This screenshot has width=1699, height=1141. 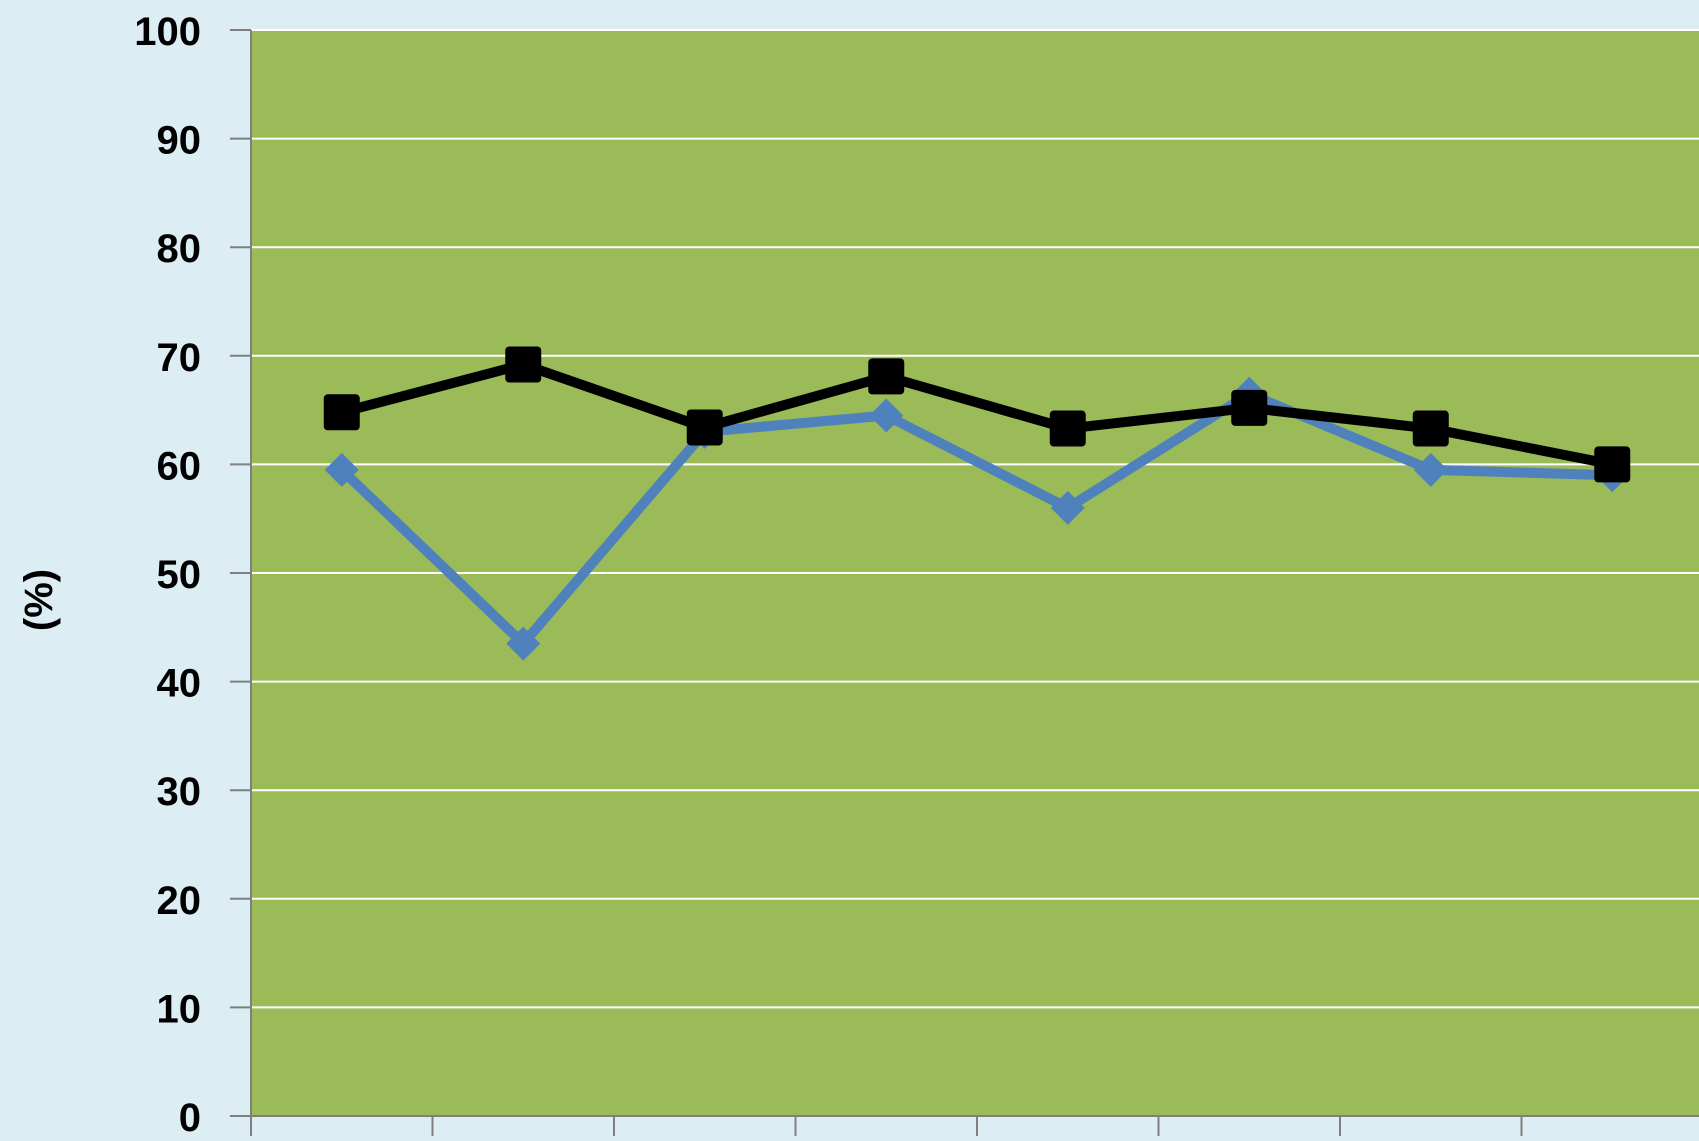 What do you see at coordinates (190, 1116) in the screenshot?
I see `y-tick-label: 0` at bounding box center [190, 1116].